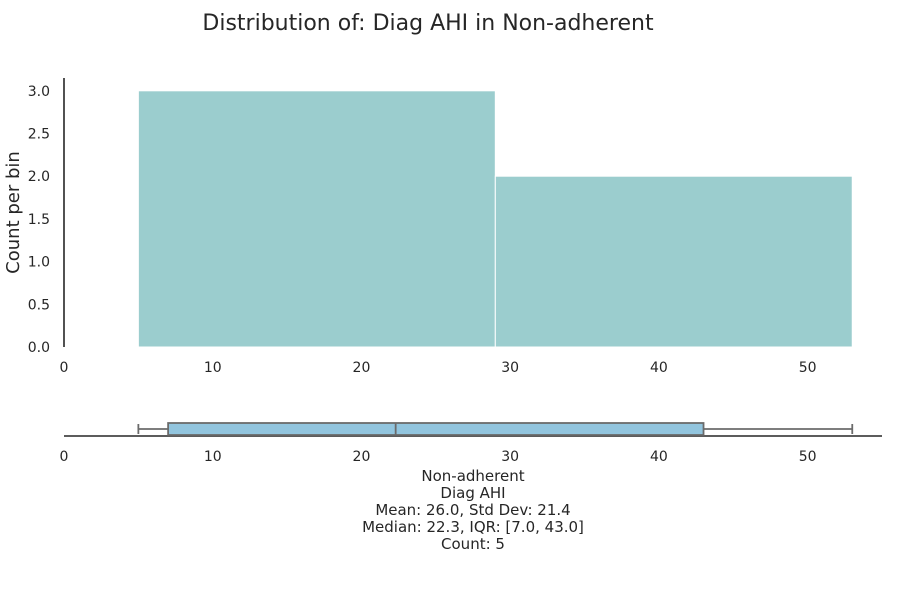 The height and width of the screenshot is (600, 900). I want to click on boxplot-marks, so click(495, 429).